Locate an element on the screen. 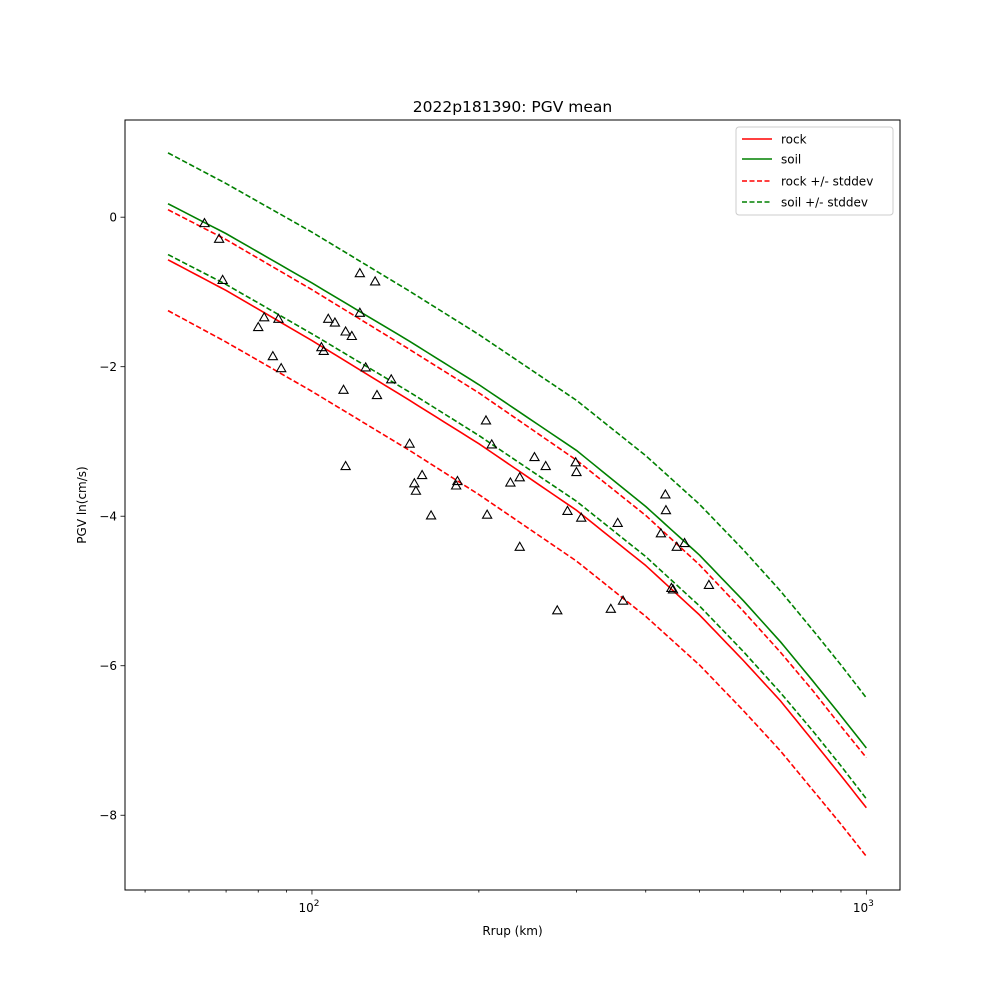 The height and width of the screenshot is (1004, 1000). y-axis-label: PGV ln(cm/s) is located at coordinates (82, 504).